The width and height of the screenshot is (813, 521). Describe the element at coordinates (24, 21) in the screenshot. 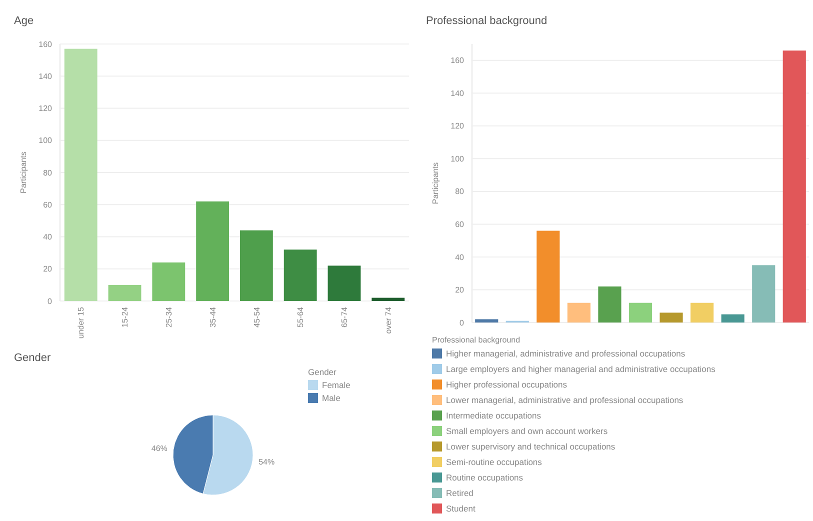

I see `chart-title: Age` at that location.